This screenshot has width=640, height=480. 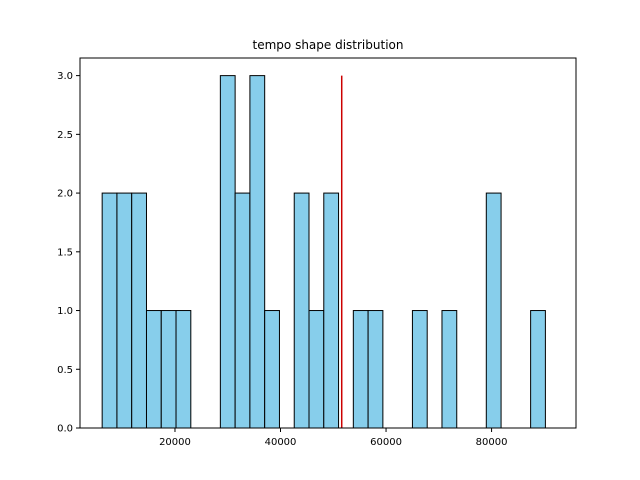 I want to click on x-tick-label: 20000, so click(x=175, y=442).